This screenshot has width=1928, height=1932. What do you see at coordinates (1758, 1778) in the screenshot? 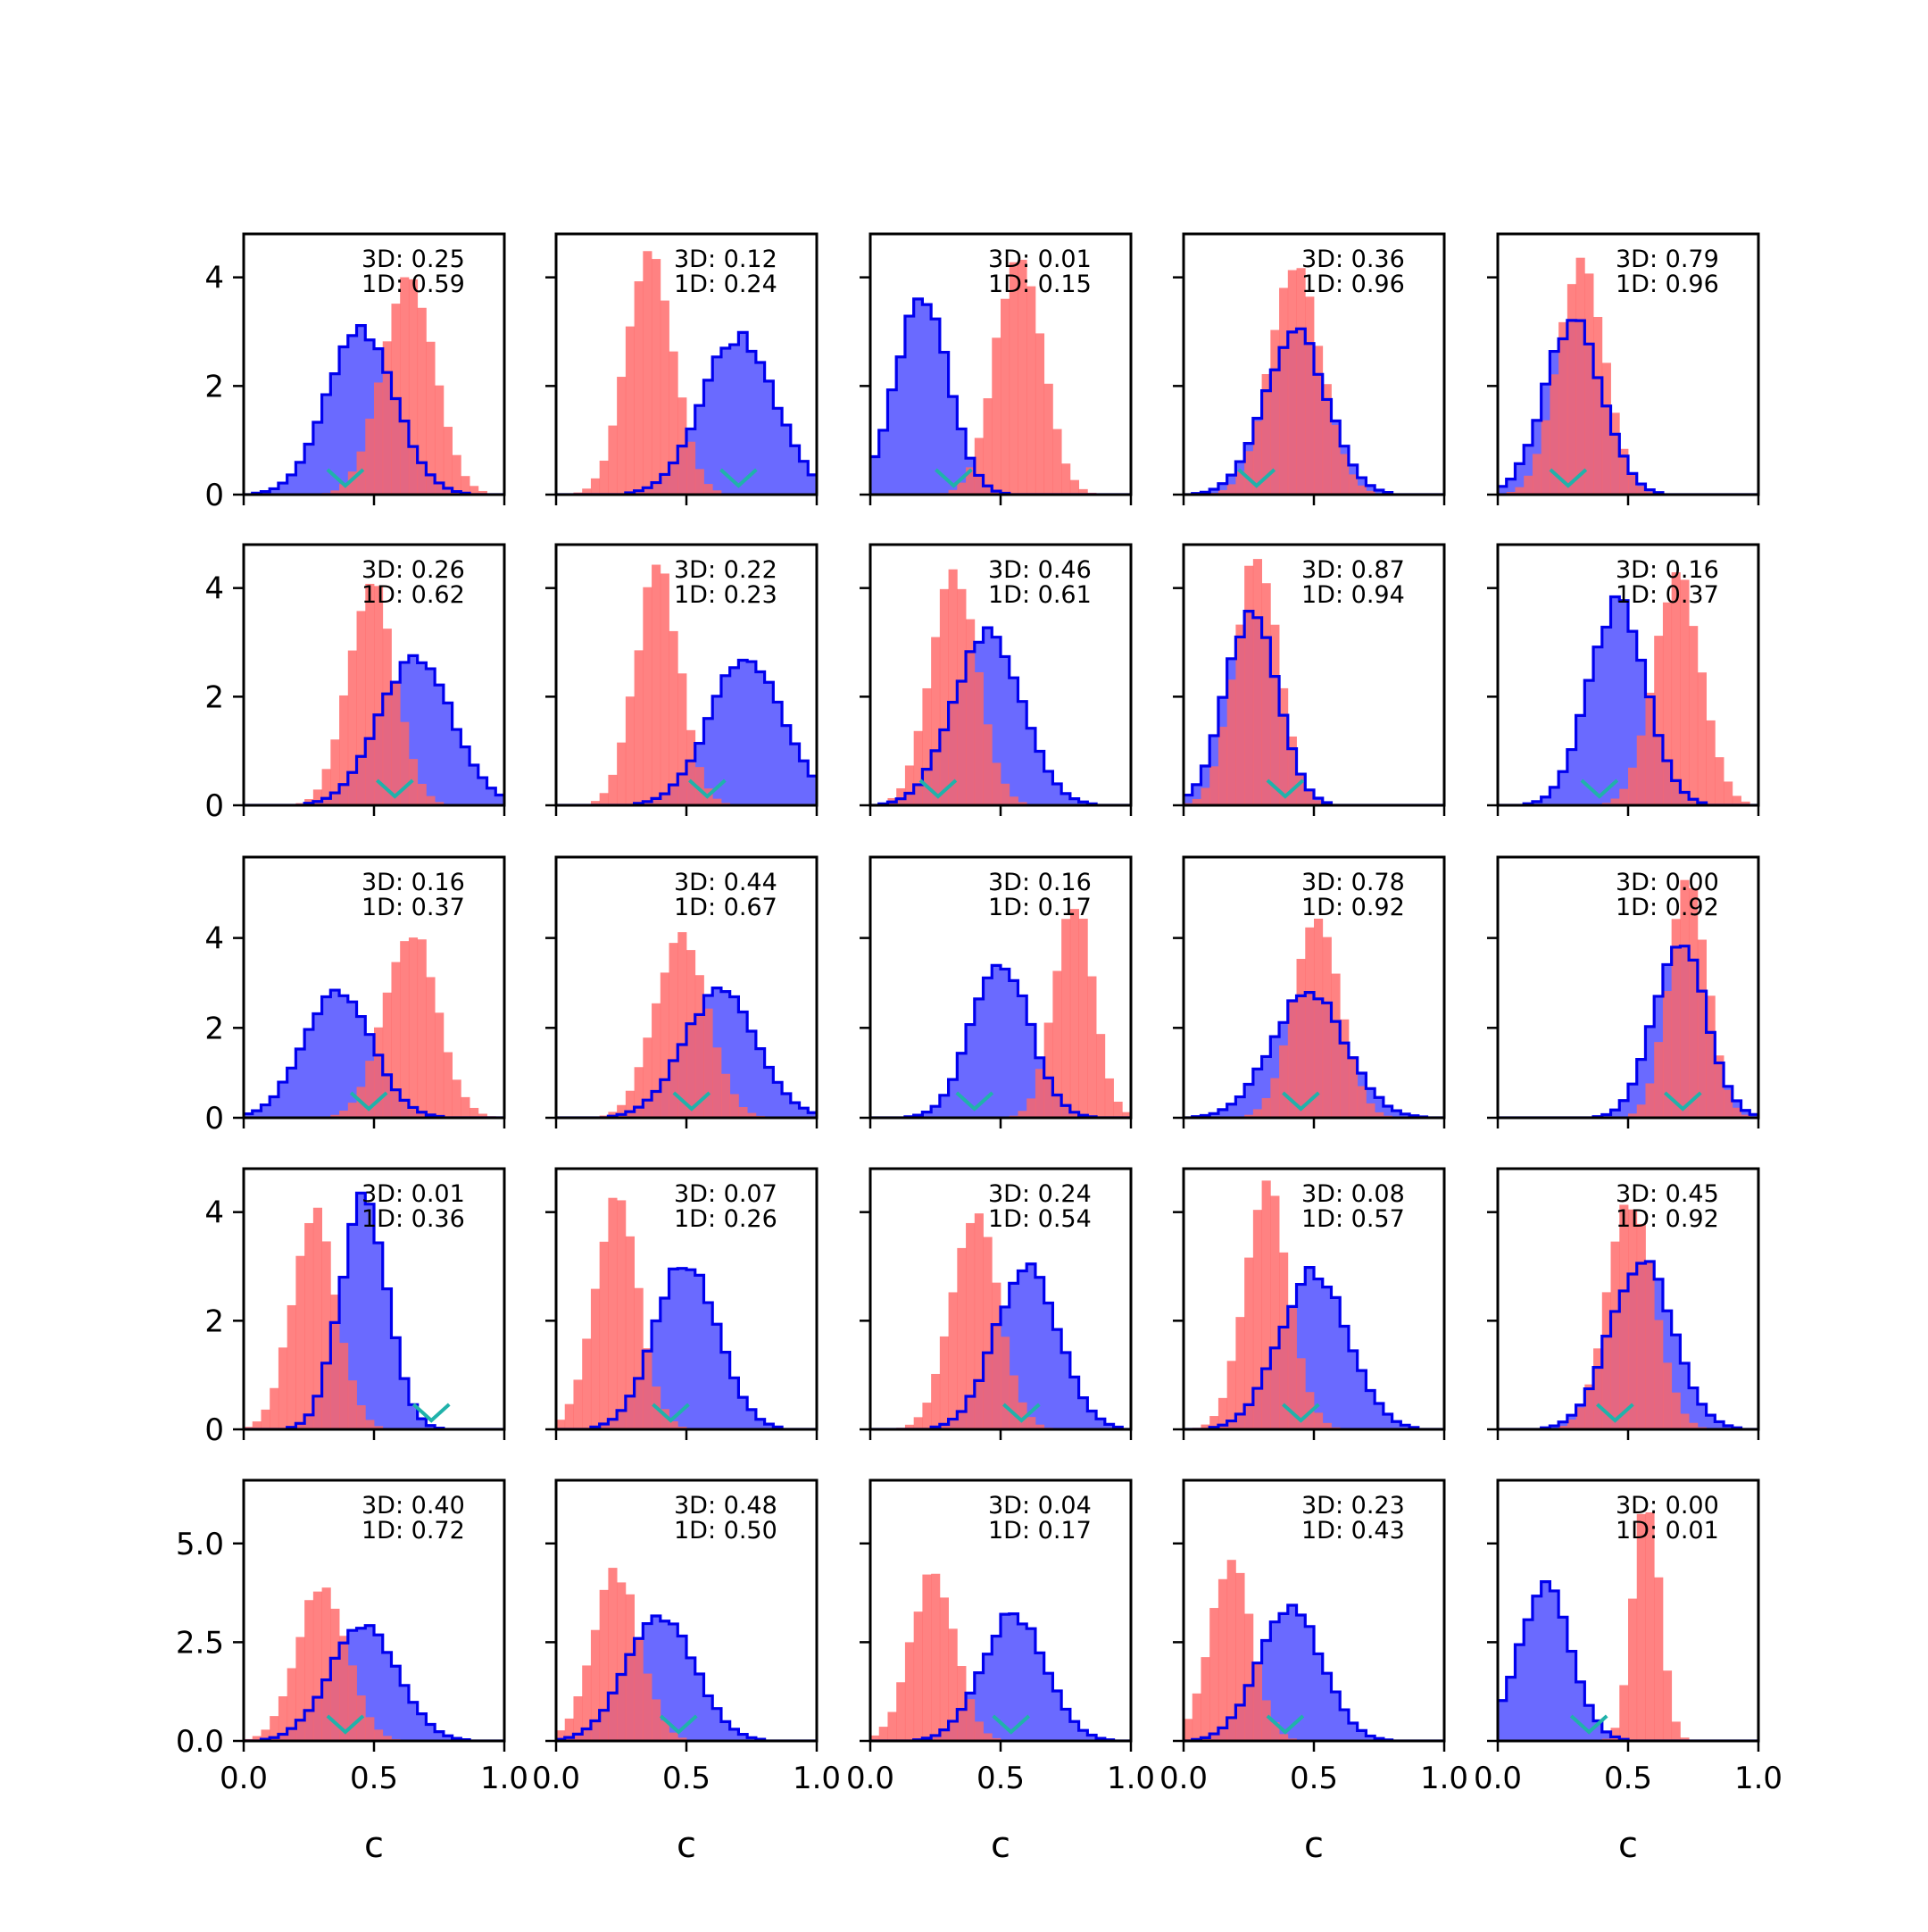
I see `x-tick-label: 1.0` at bounding box center [1758, 1778].